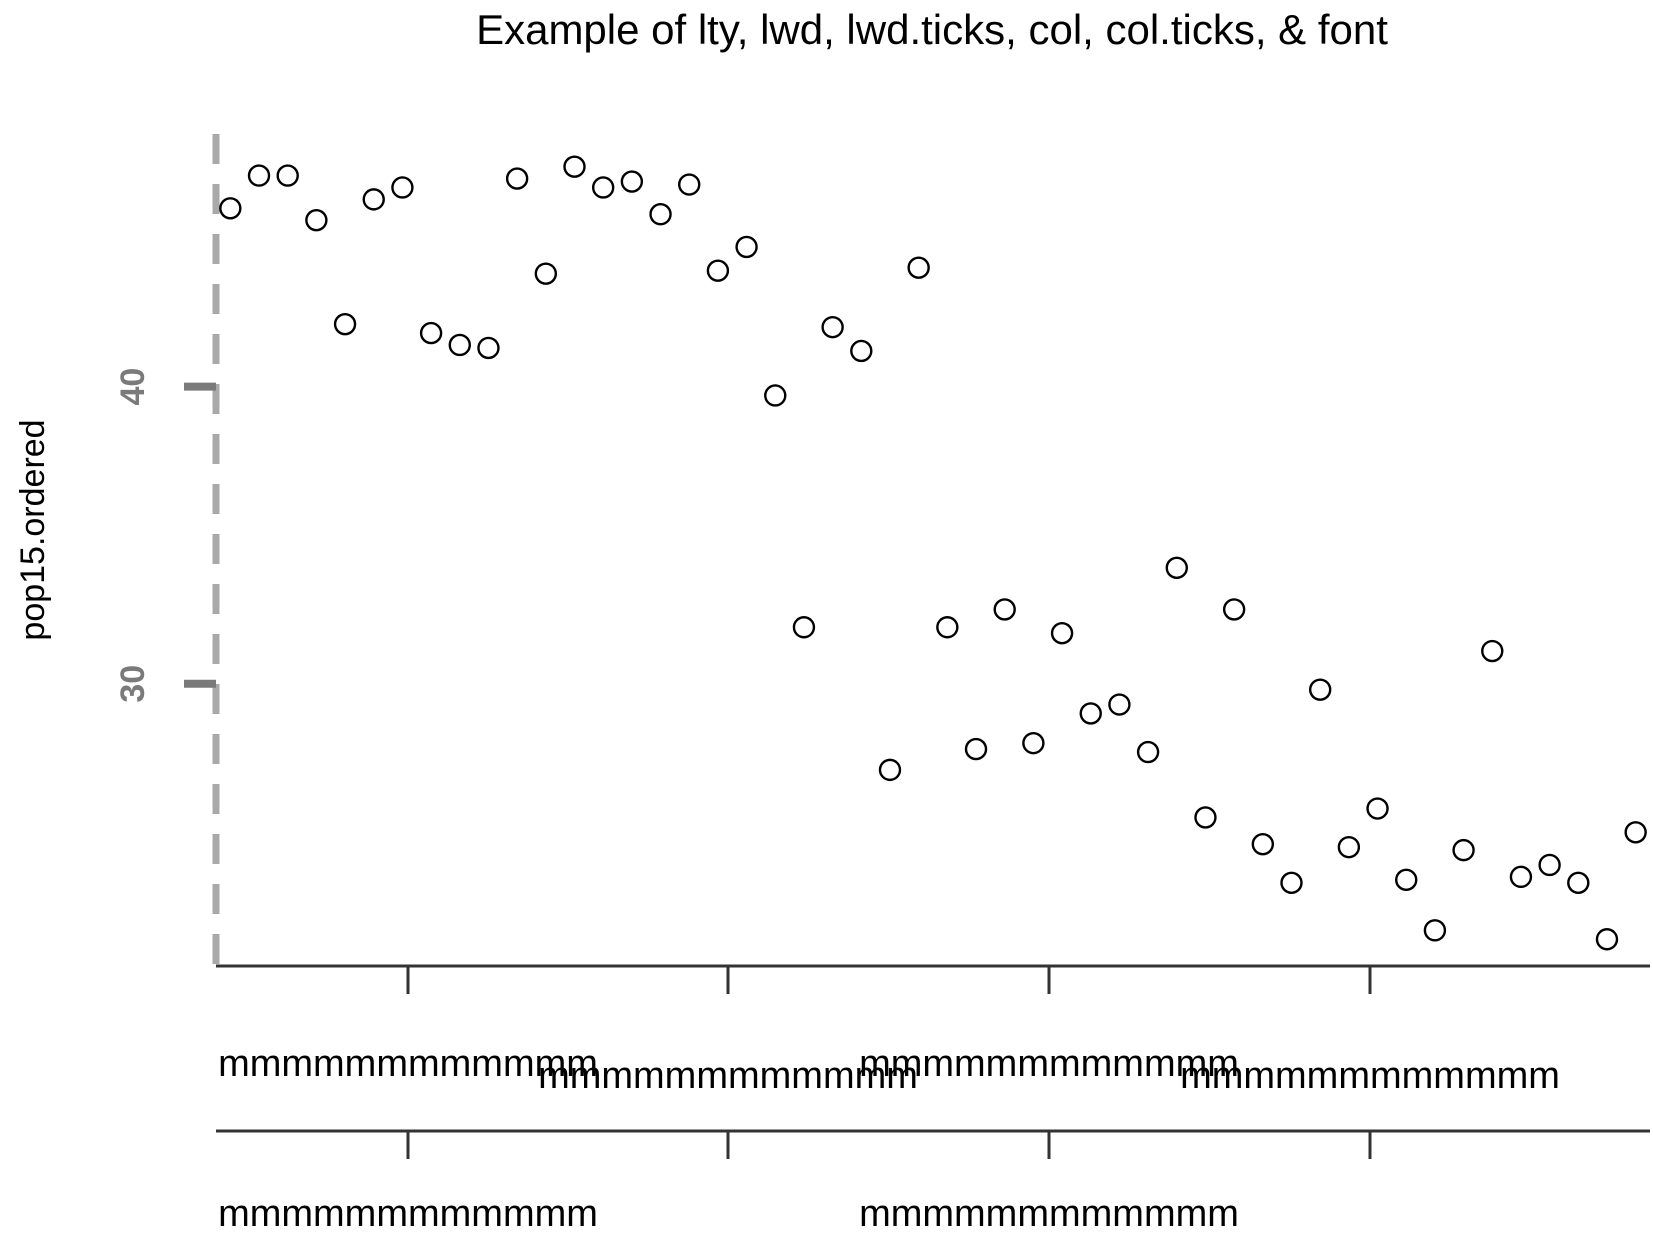  What do you see at coordinates (133, 387) in the screenshot?
I see `y-tick-label: 40` at bounding box center [133, 387].